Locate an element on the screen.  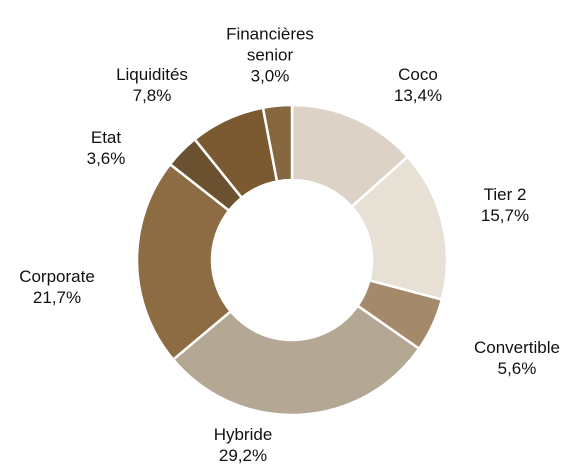
slice-label: Convertible 5,6% is located at coordinates (513, 358).